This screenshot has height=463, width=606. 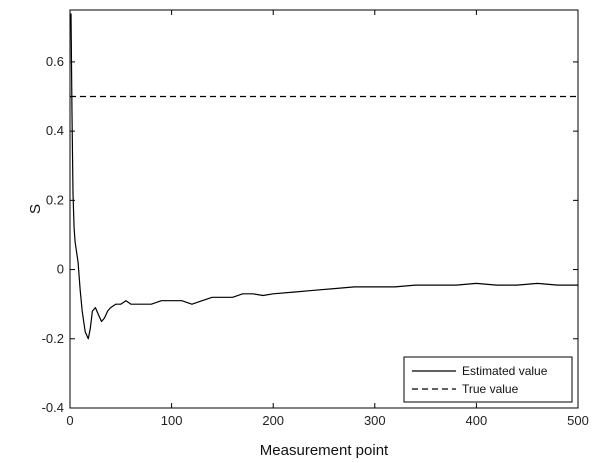 What do you see at coordinates (477, 420) in the screenshot?
I see `x-tick-label: 400` at bounding box center [477, 420].